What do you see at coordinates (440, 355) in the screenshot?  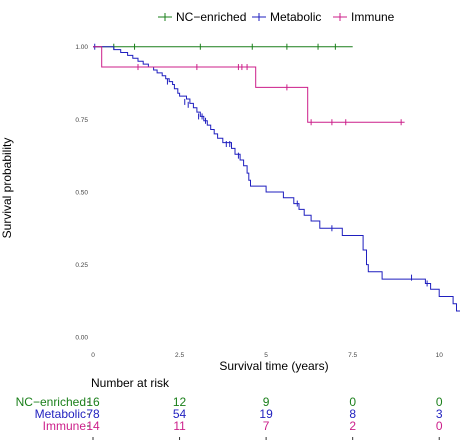 I see `x-tick-label: 10` at bounding box center [440, 355].